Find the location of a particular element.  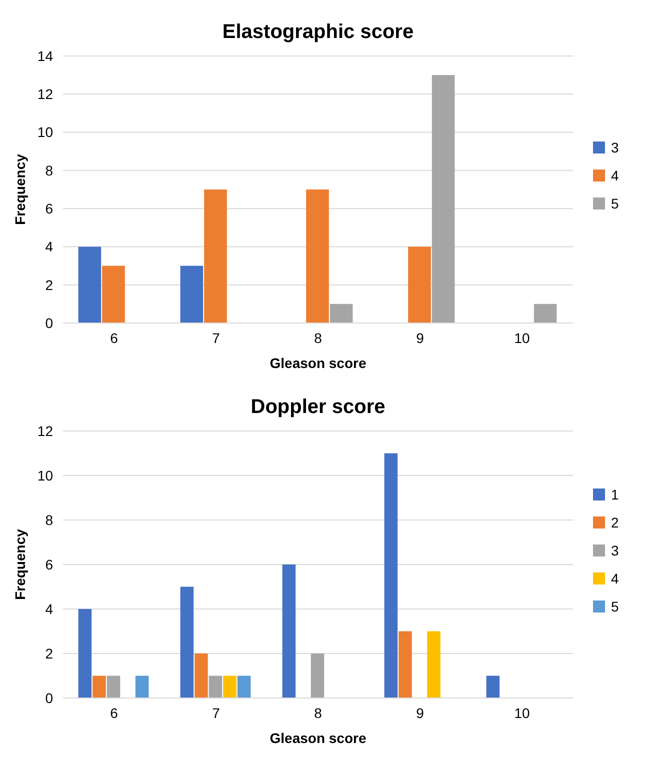

chart-title: Doppler score is located at coordinates (318, 407).